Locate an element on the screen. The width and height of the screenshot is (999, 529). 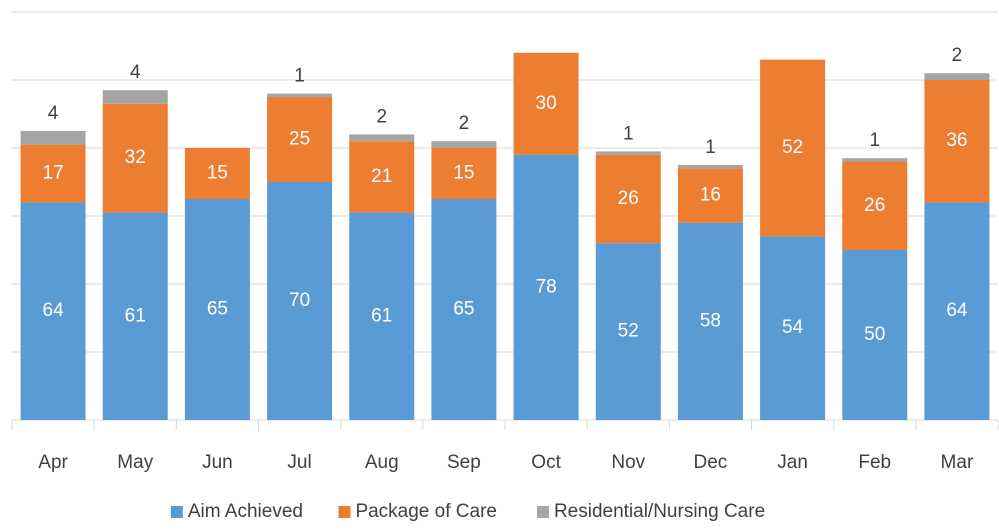
x-tick-label: Feb is located at coordinates (874, 462).